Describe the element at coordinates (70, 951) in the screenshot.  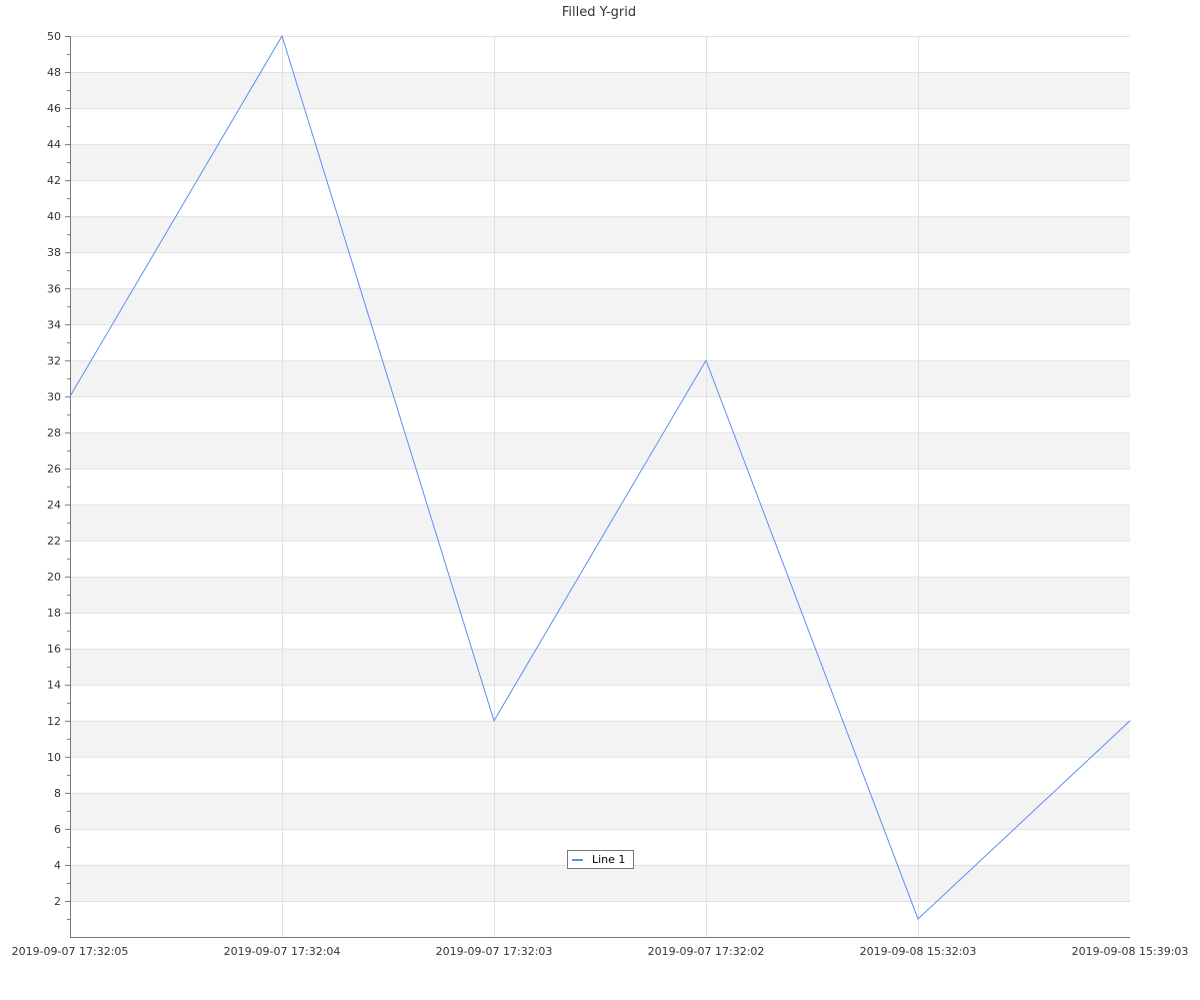
I see `x-tick-label: 2019-09-07 17:32:05` at that location.